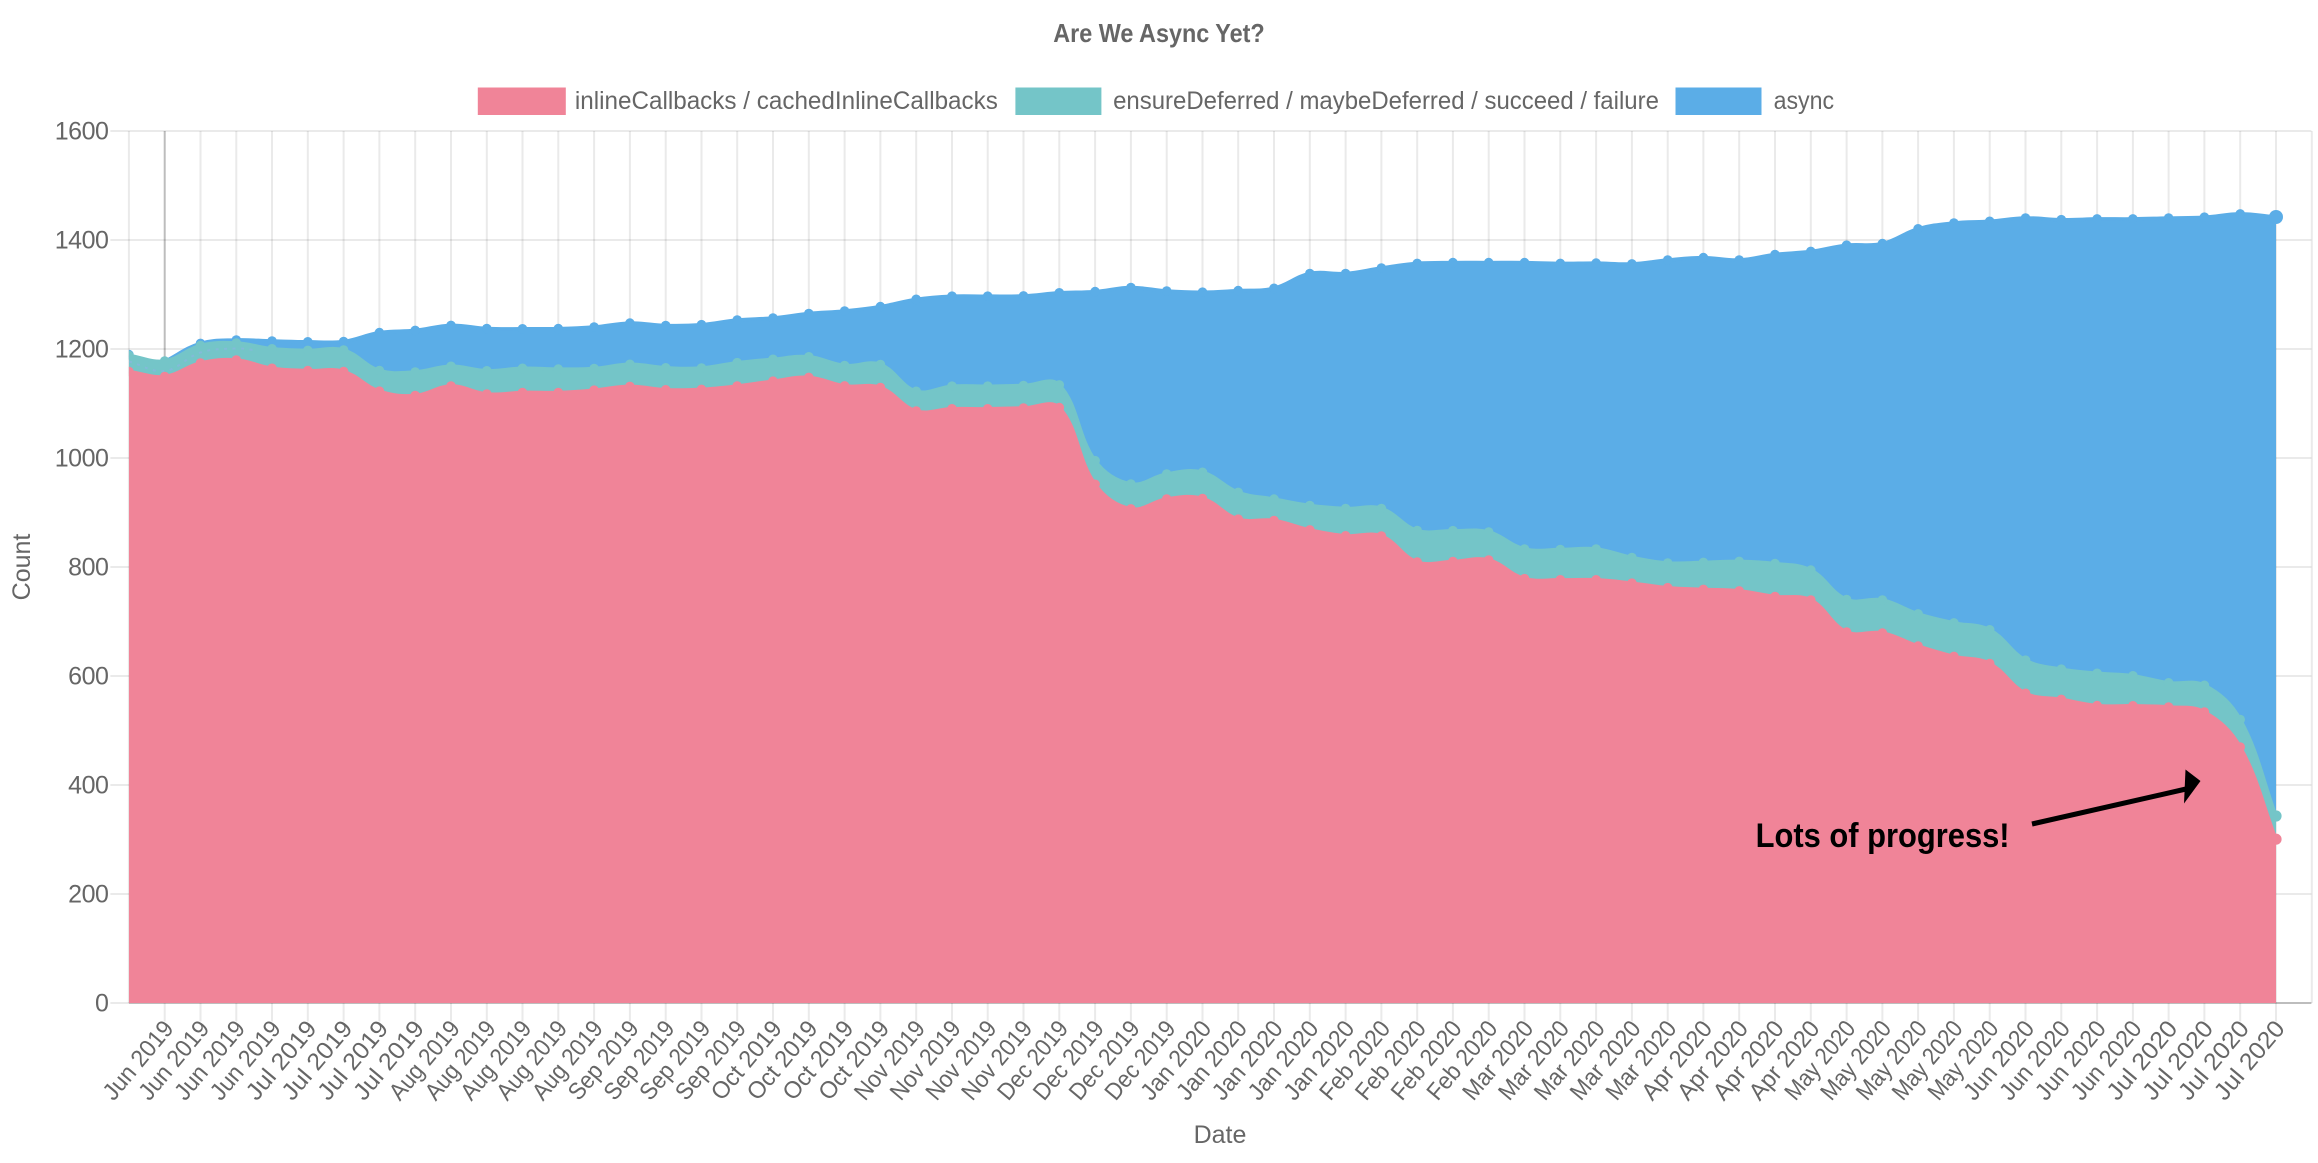  I want to click on svg-text:inlineCallbacks / cachedInline: inlineCallbacks / cachedInlineCallbacks, so click(786, 101).